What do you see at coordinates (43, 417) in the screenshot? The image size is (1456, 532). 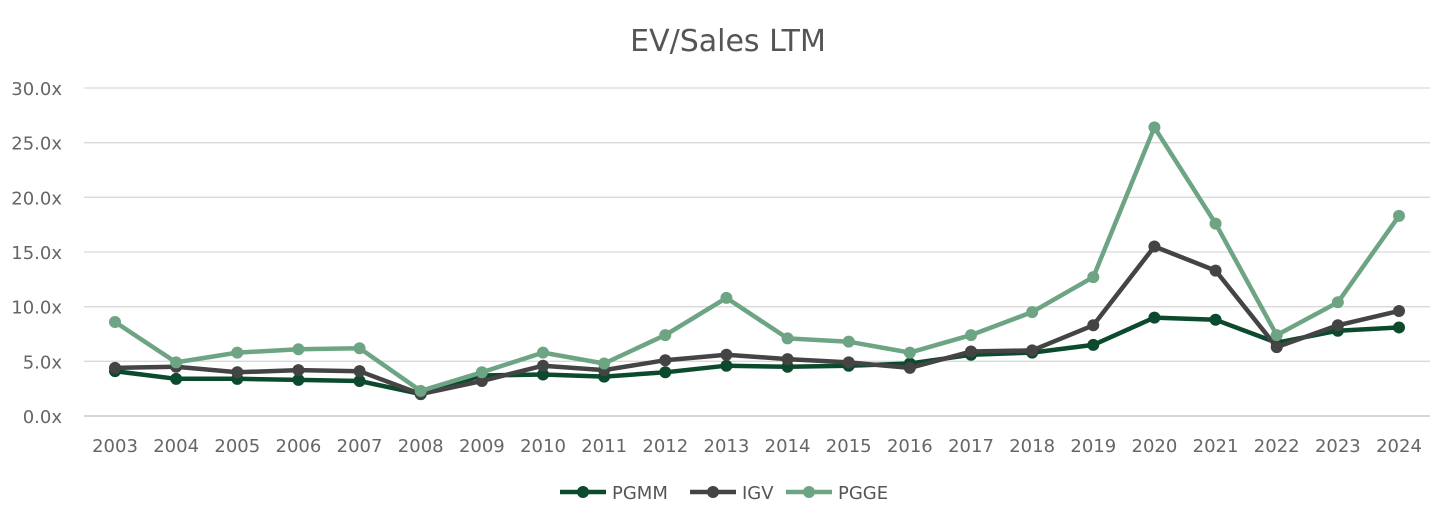 I see `y-tick-label: 0.0x` at bounding box center [43, 417].